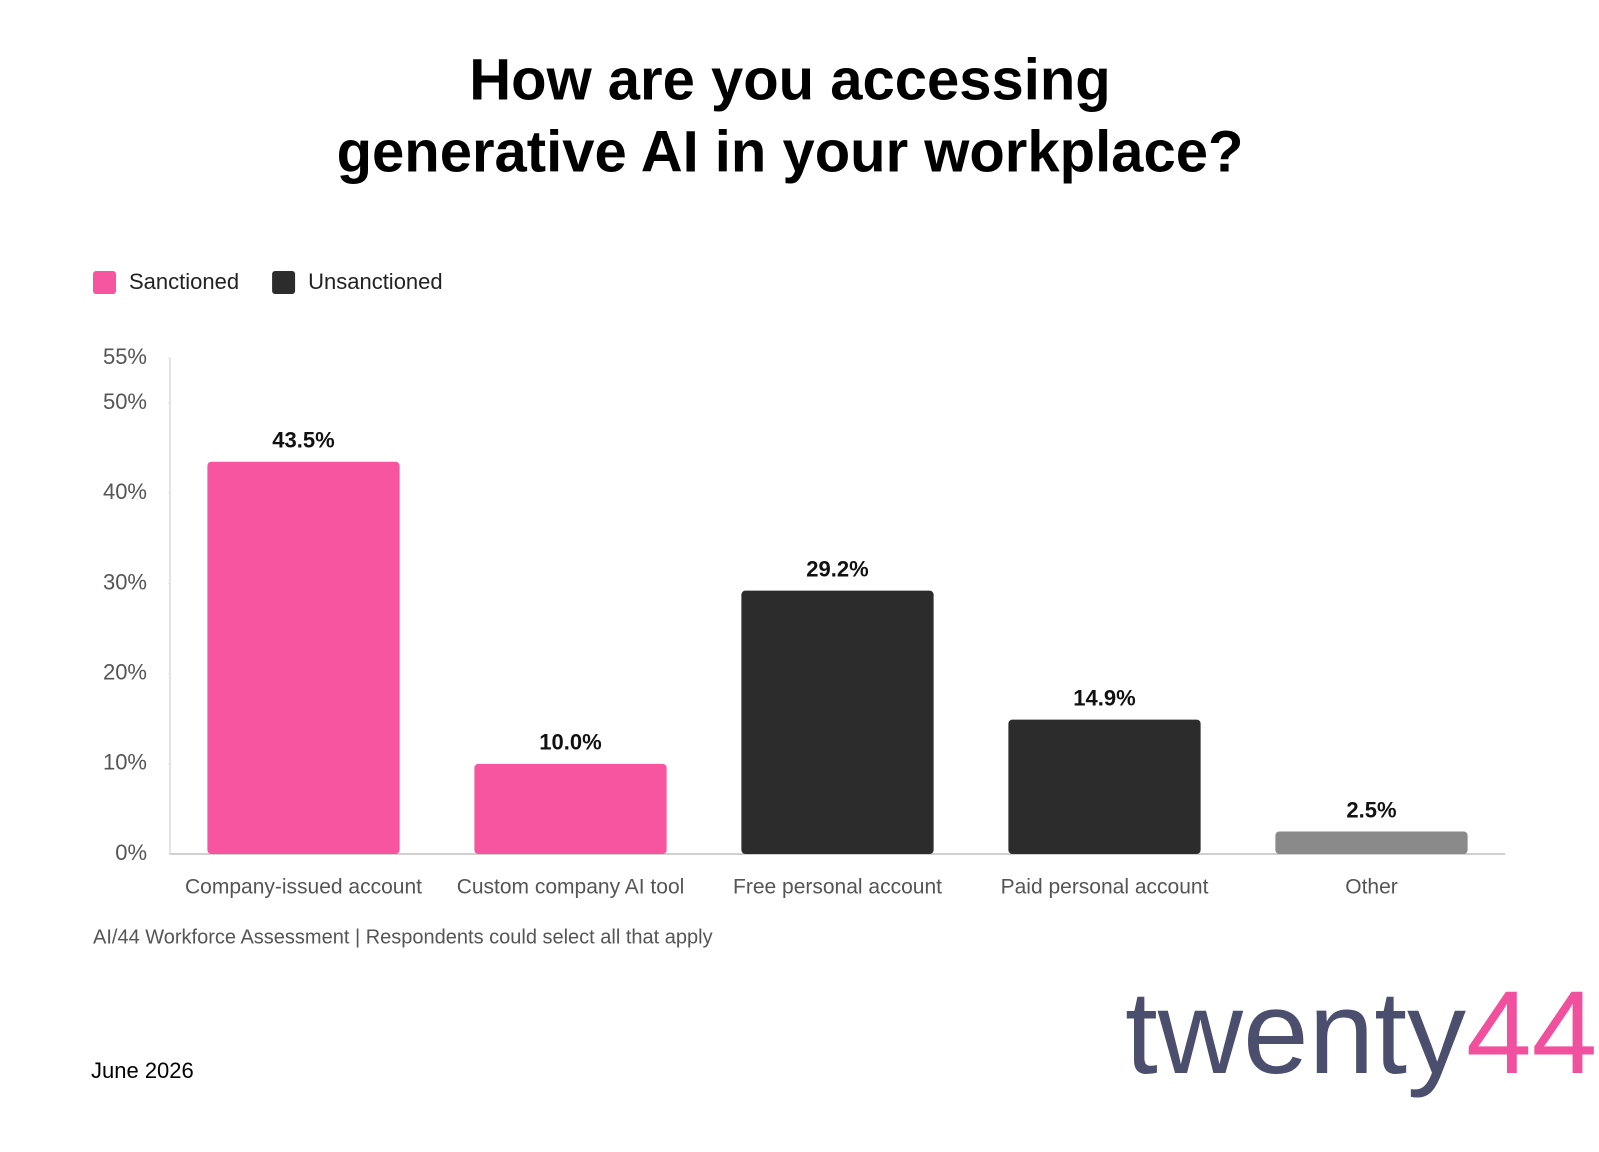 This screenshot has height=1152, width=1599. I want to click on logo: twenty44, so click(1361, 1033).